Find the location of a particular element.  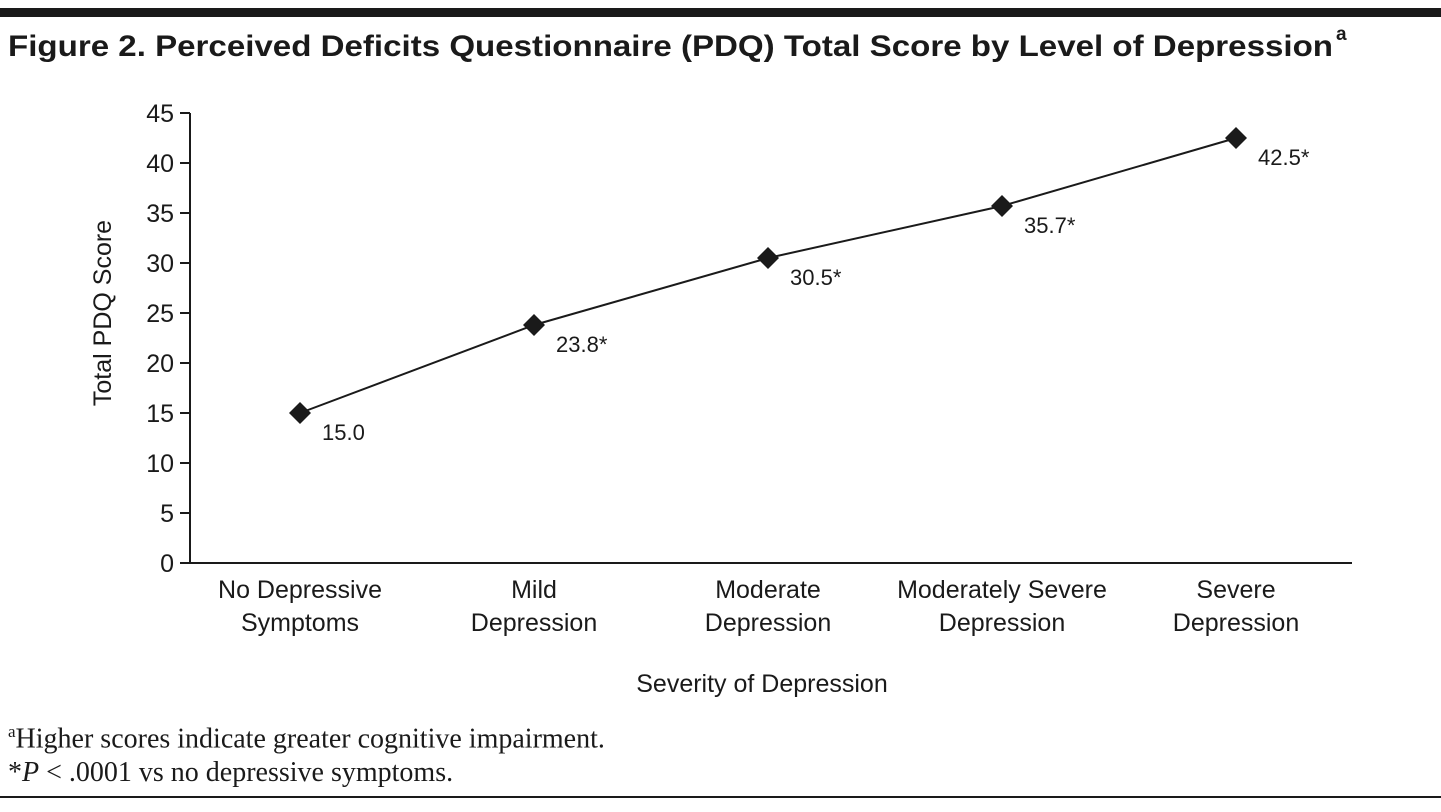

data-label: 15.0 is located at coordinates (343, 432).